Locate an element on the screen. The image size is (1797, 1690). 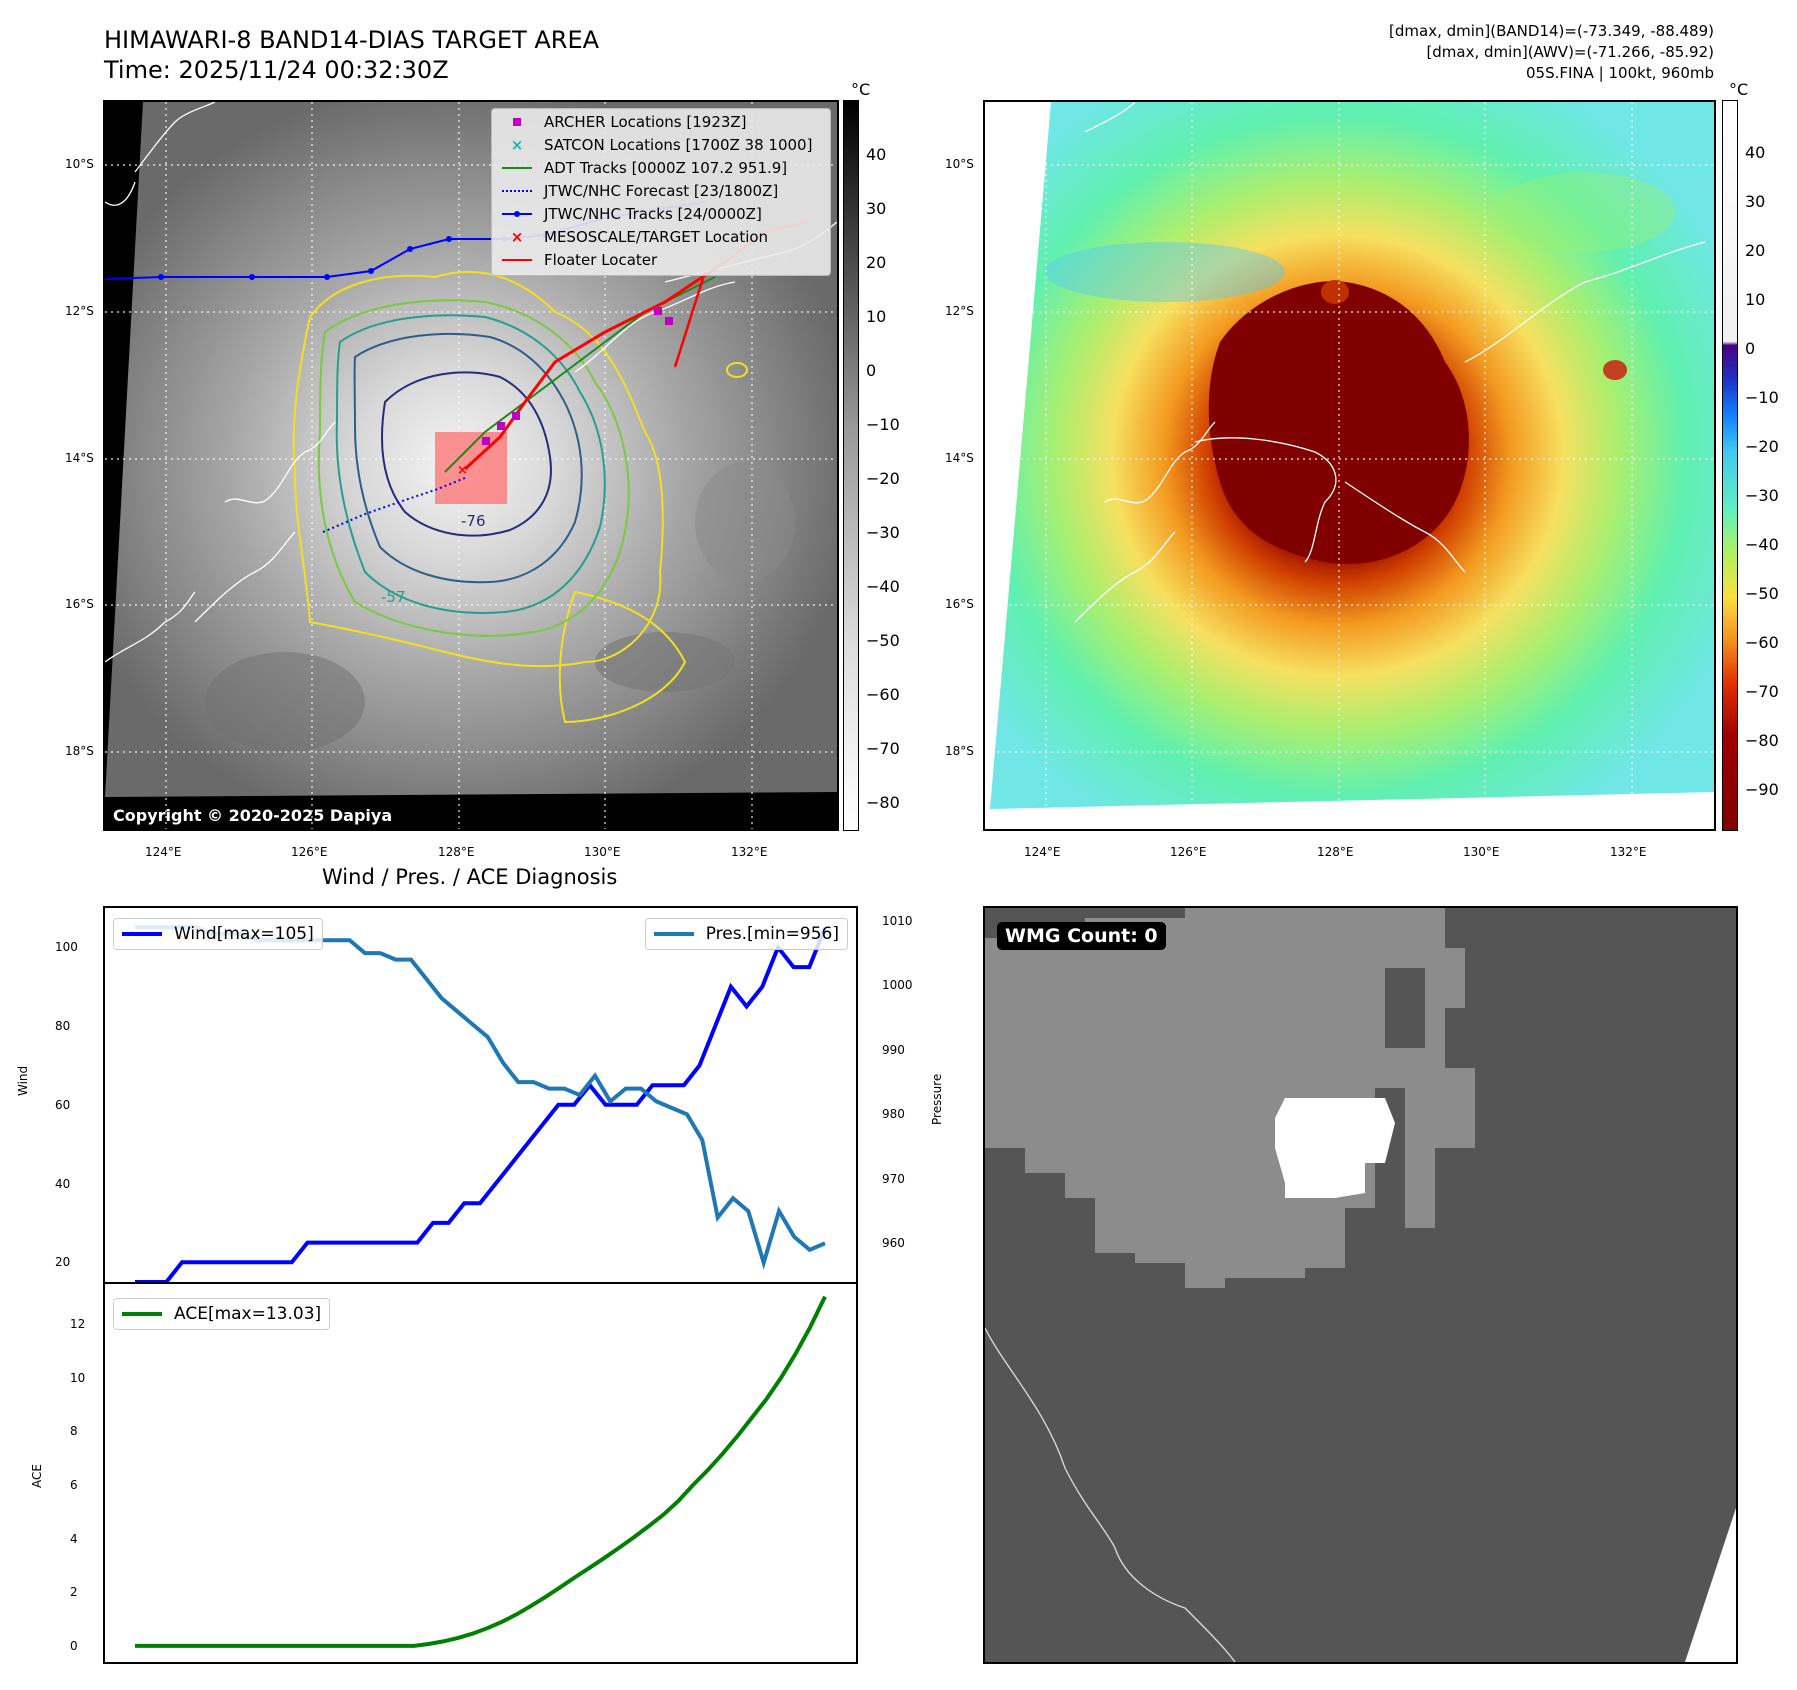
wind-ylabel: Wind is located at coordinates (23, 1080).